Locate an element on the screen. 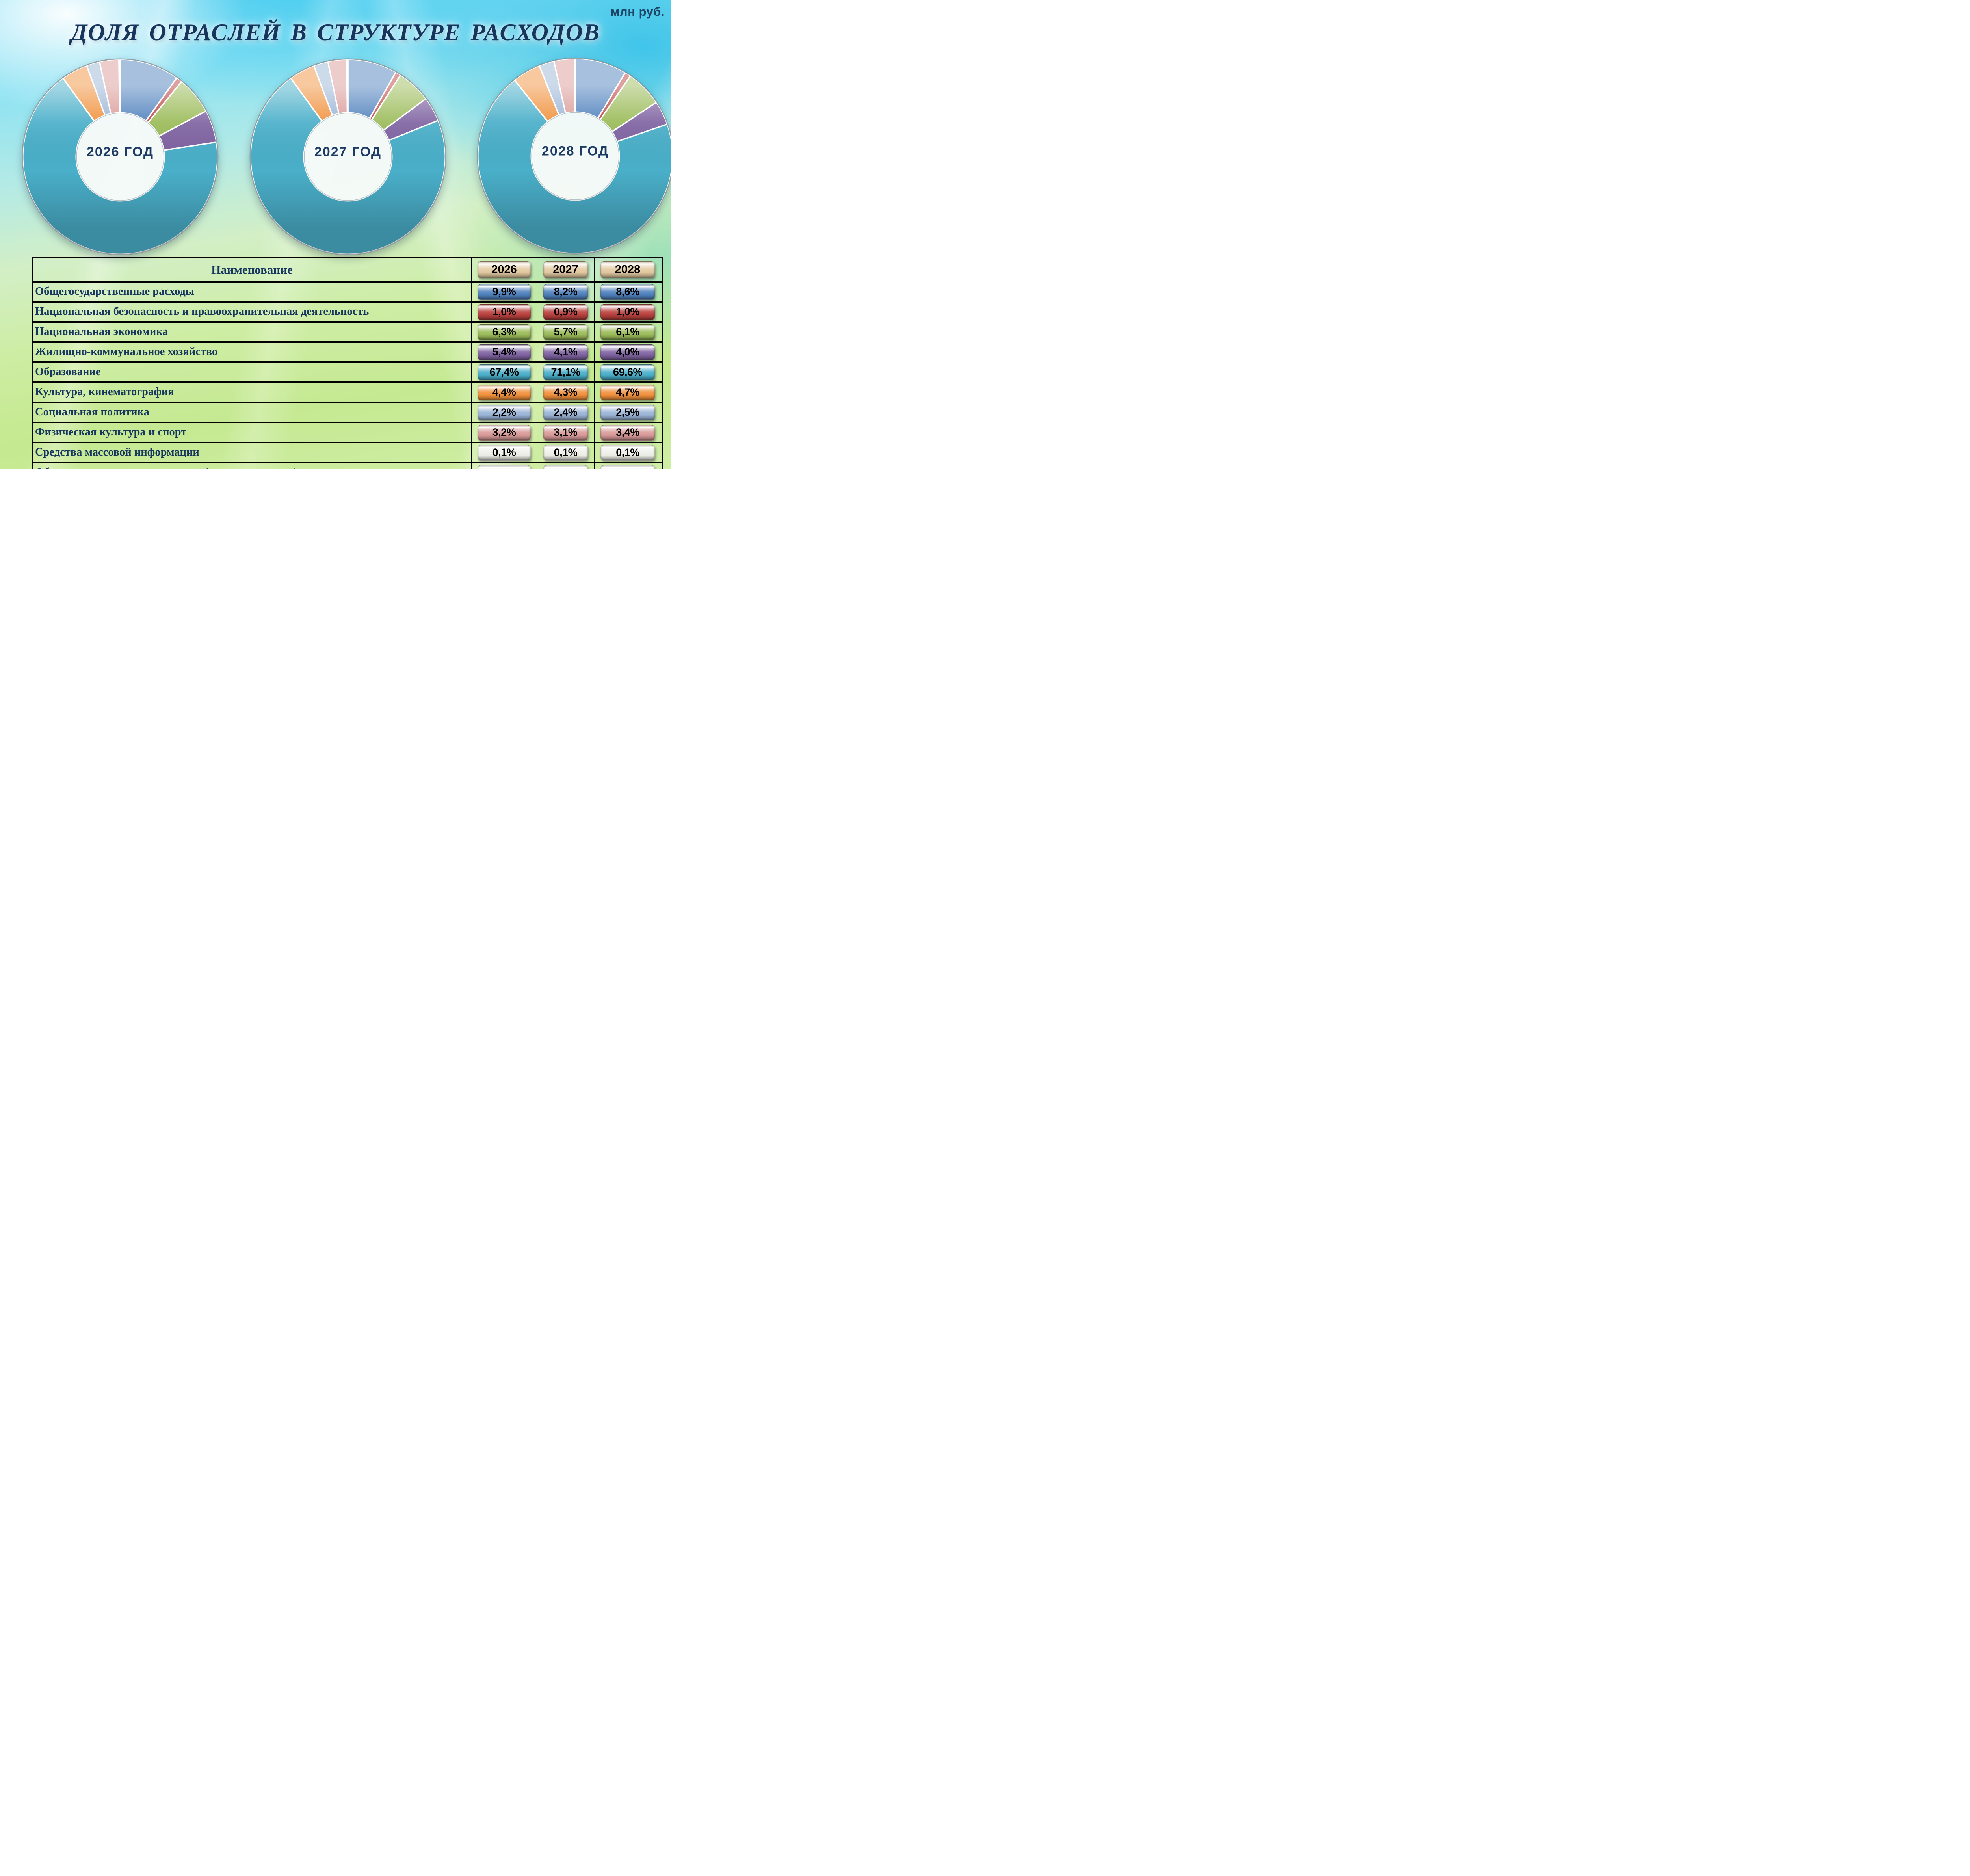  value-cell-2026: 1,0% is located at coordinates (505, 312).